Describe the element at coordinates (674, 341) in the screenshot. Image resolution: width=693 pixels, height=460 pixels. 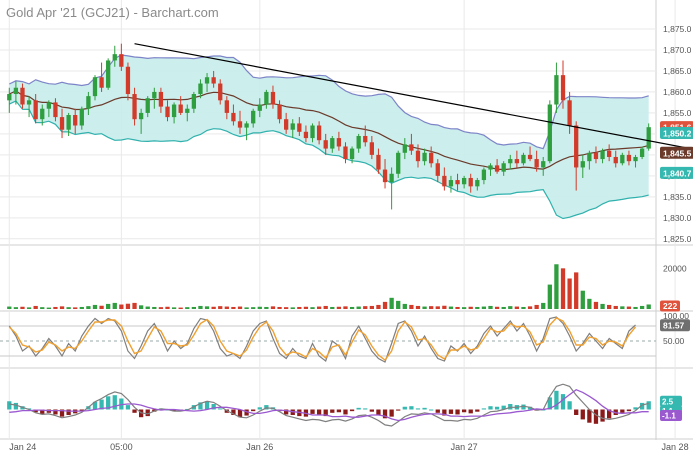
I see `stoch-tick-label: 50.00` at that location.